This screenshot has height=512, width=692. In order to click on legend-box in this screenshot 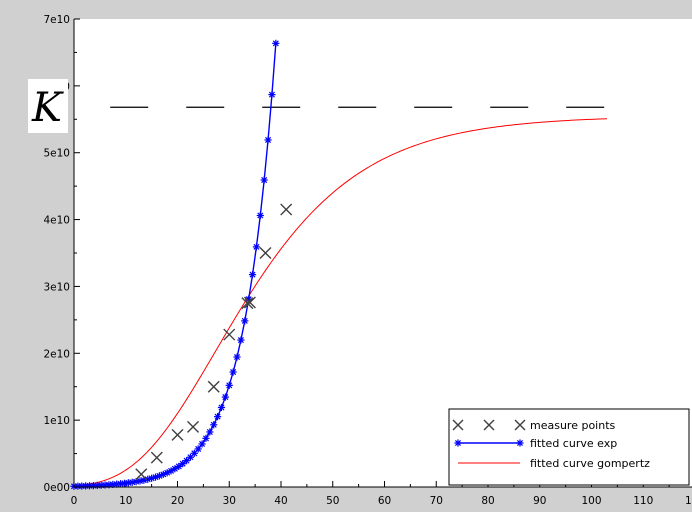, I will do `click(569, 447)`.